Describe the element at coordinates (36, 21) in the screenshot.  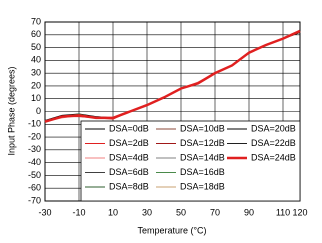
I see `y-tick-label: 70` at that location.